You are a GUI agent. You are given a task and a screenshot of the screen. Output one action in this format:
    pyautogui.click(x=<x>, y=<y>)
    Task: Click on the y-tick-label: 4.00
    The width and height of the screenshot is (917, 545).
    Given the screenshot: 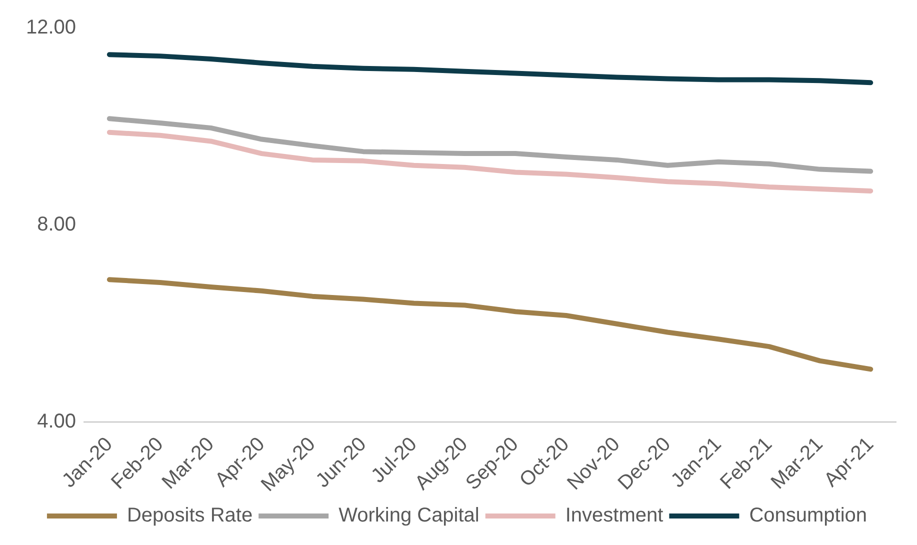 What is the action you would take?
    pyautogui.click(x=56, y=421)
    